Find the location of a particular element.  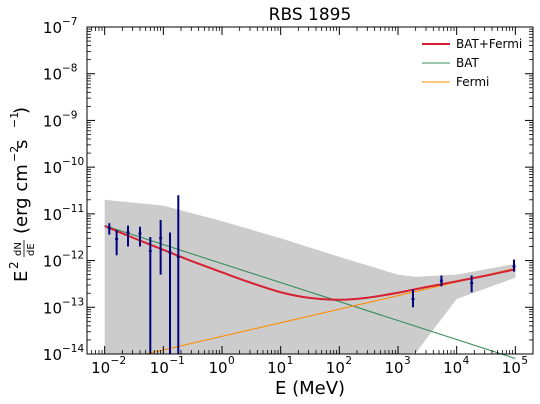

y-tick-label-6: 10 −8 is located at coordinates (60, 73).